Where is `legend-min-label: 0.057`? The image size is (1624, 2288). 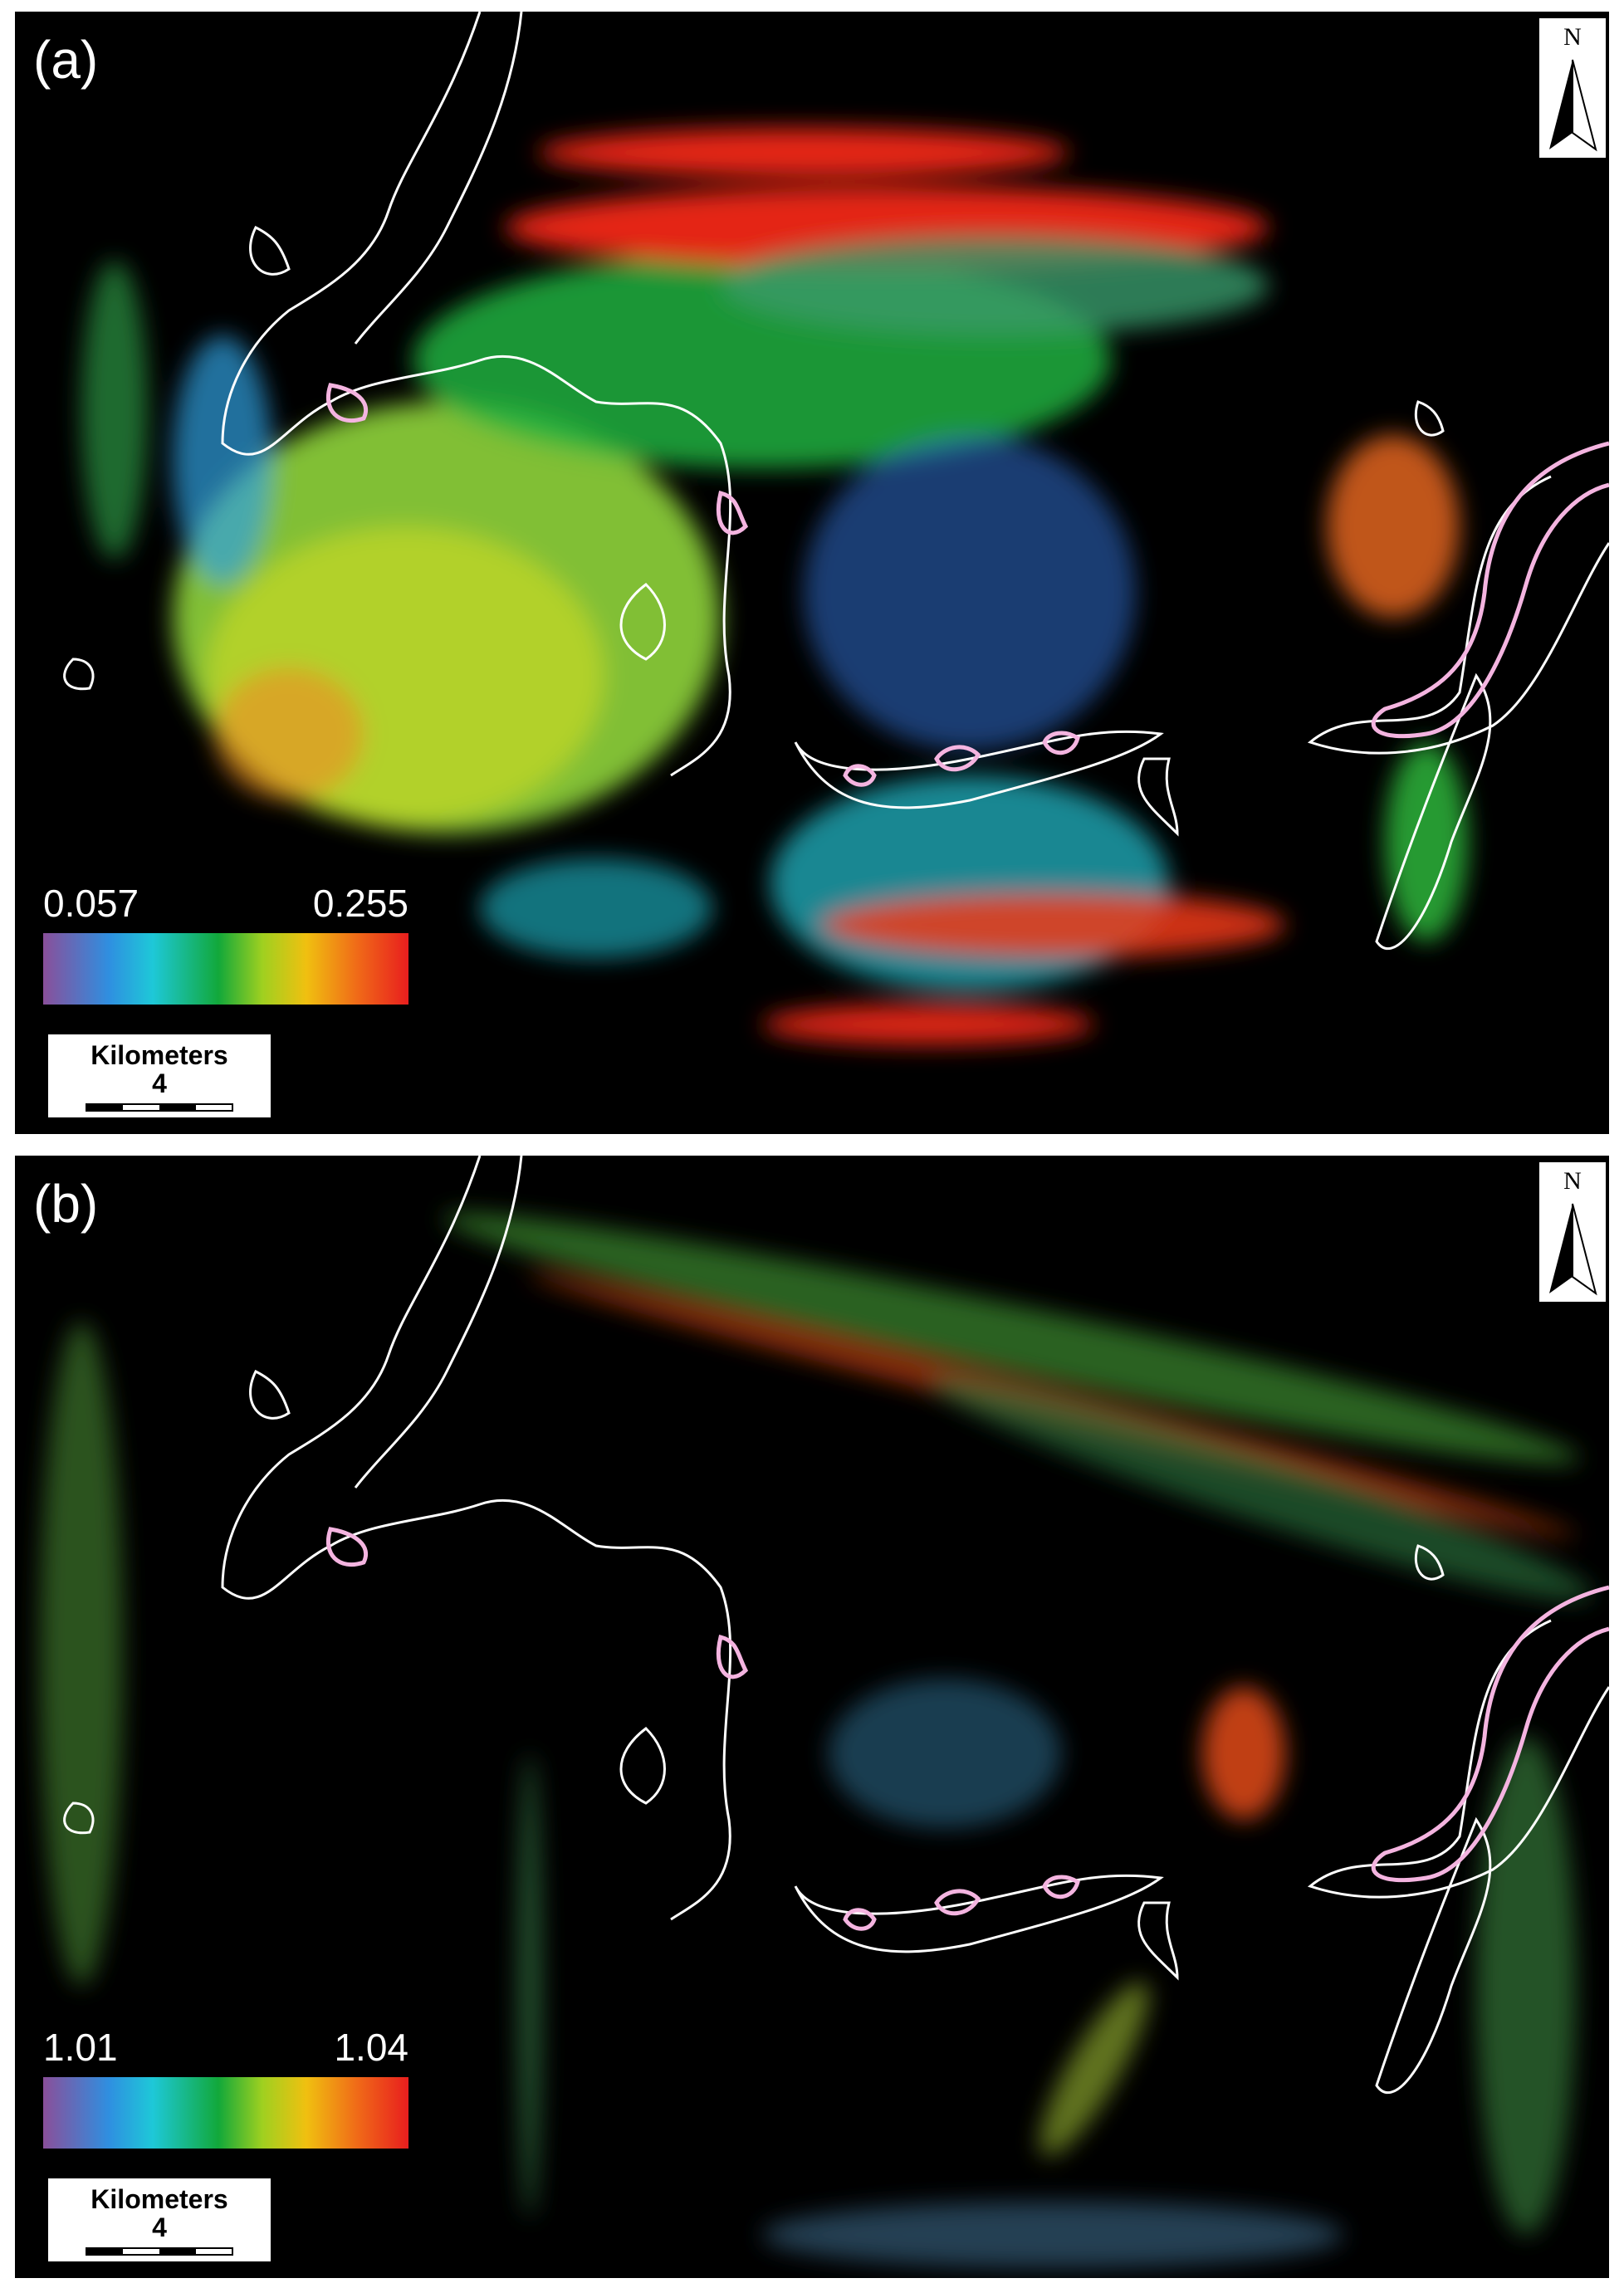
legend-min-label: 0.057 is located at coordinates (91, 904).